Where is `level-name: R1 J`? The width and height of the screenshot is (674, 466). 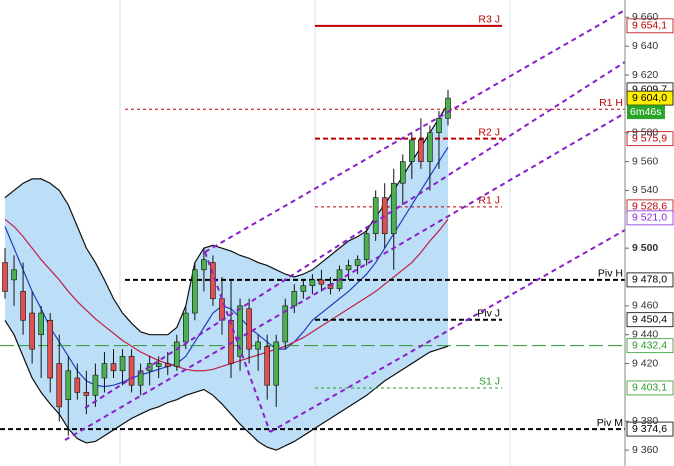
level-name: R1 J is located at coordinates (489, 201).